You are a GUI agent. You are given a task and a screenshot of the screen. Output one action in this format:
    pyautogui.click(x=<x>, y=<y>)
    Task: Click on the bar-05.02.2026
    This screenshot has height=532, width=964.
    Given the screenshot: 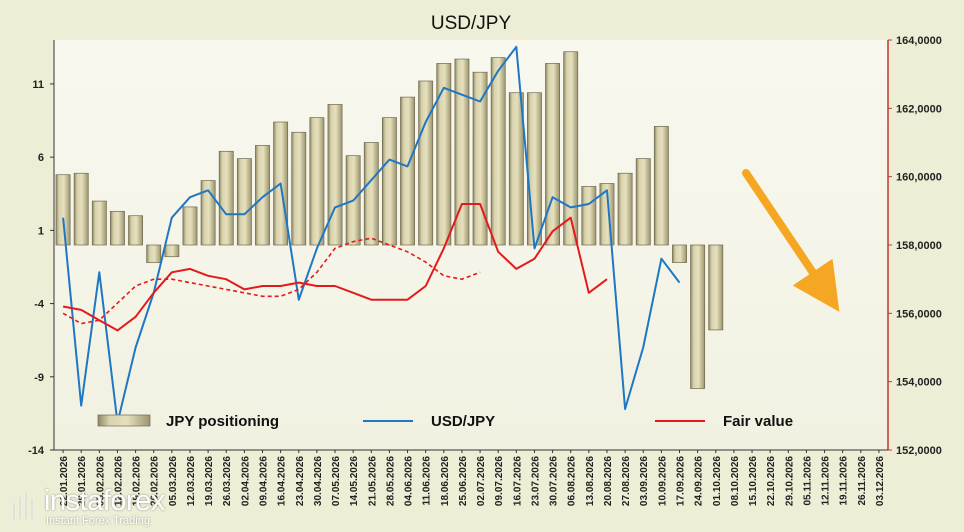 What is the action you would take?
    pyautogui.click(x=99, y=223)
    